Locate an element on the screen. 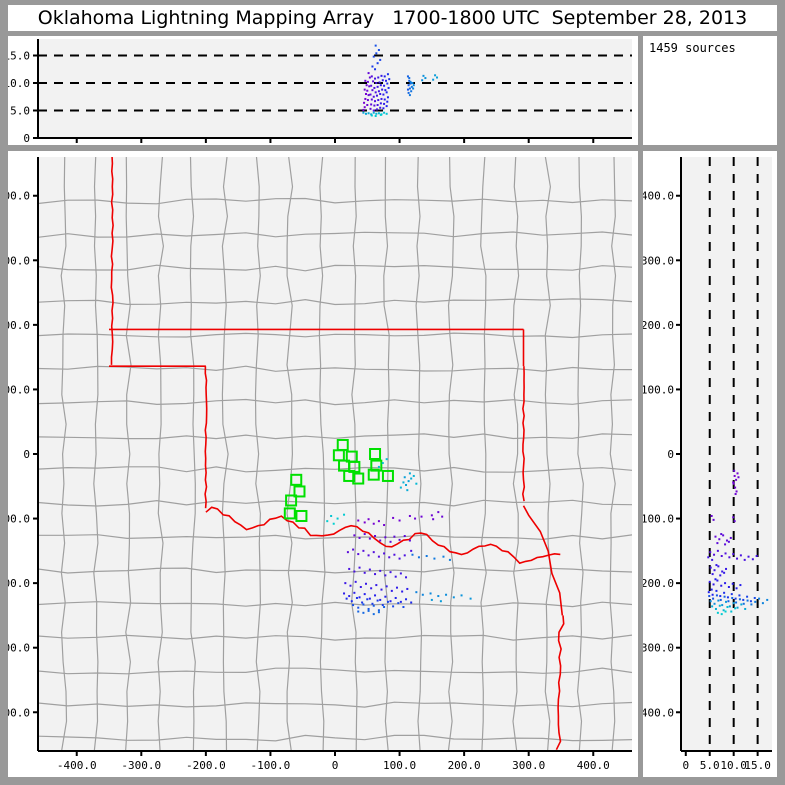 The height and width of the screenshot is (785, 785). x-tick-label: -200.0 is located at coordinates (206, 765).